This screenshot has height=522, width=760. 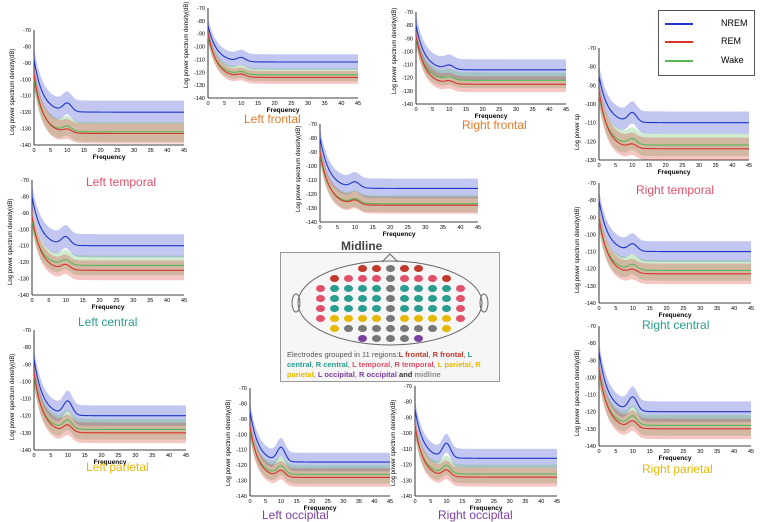 I want to click on y-tick-label: -80, so click(x=313, y=139).